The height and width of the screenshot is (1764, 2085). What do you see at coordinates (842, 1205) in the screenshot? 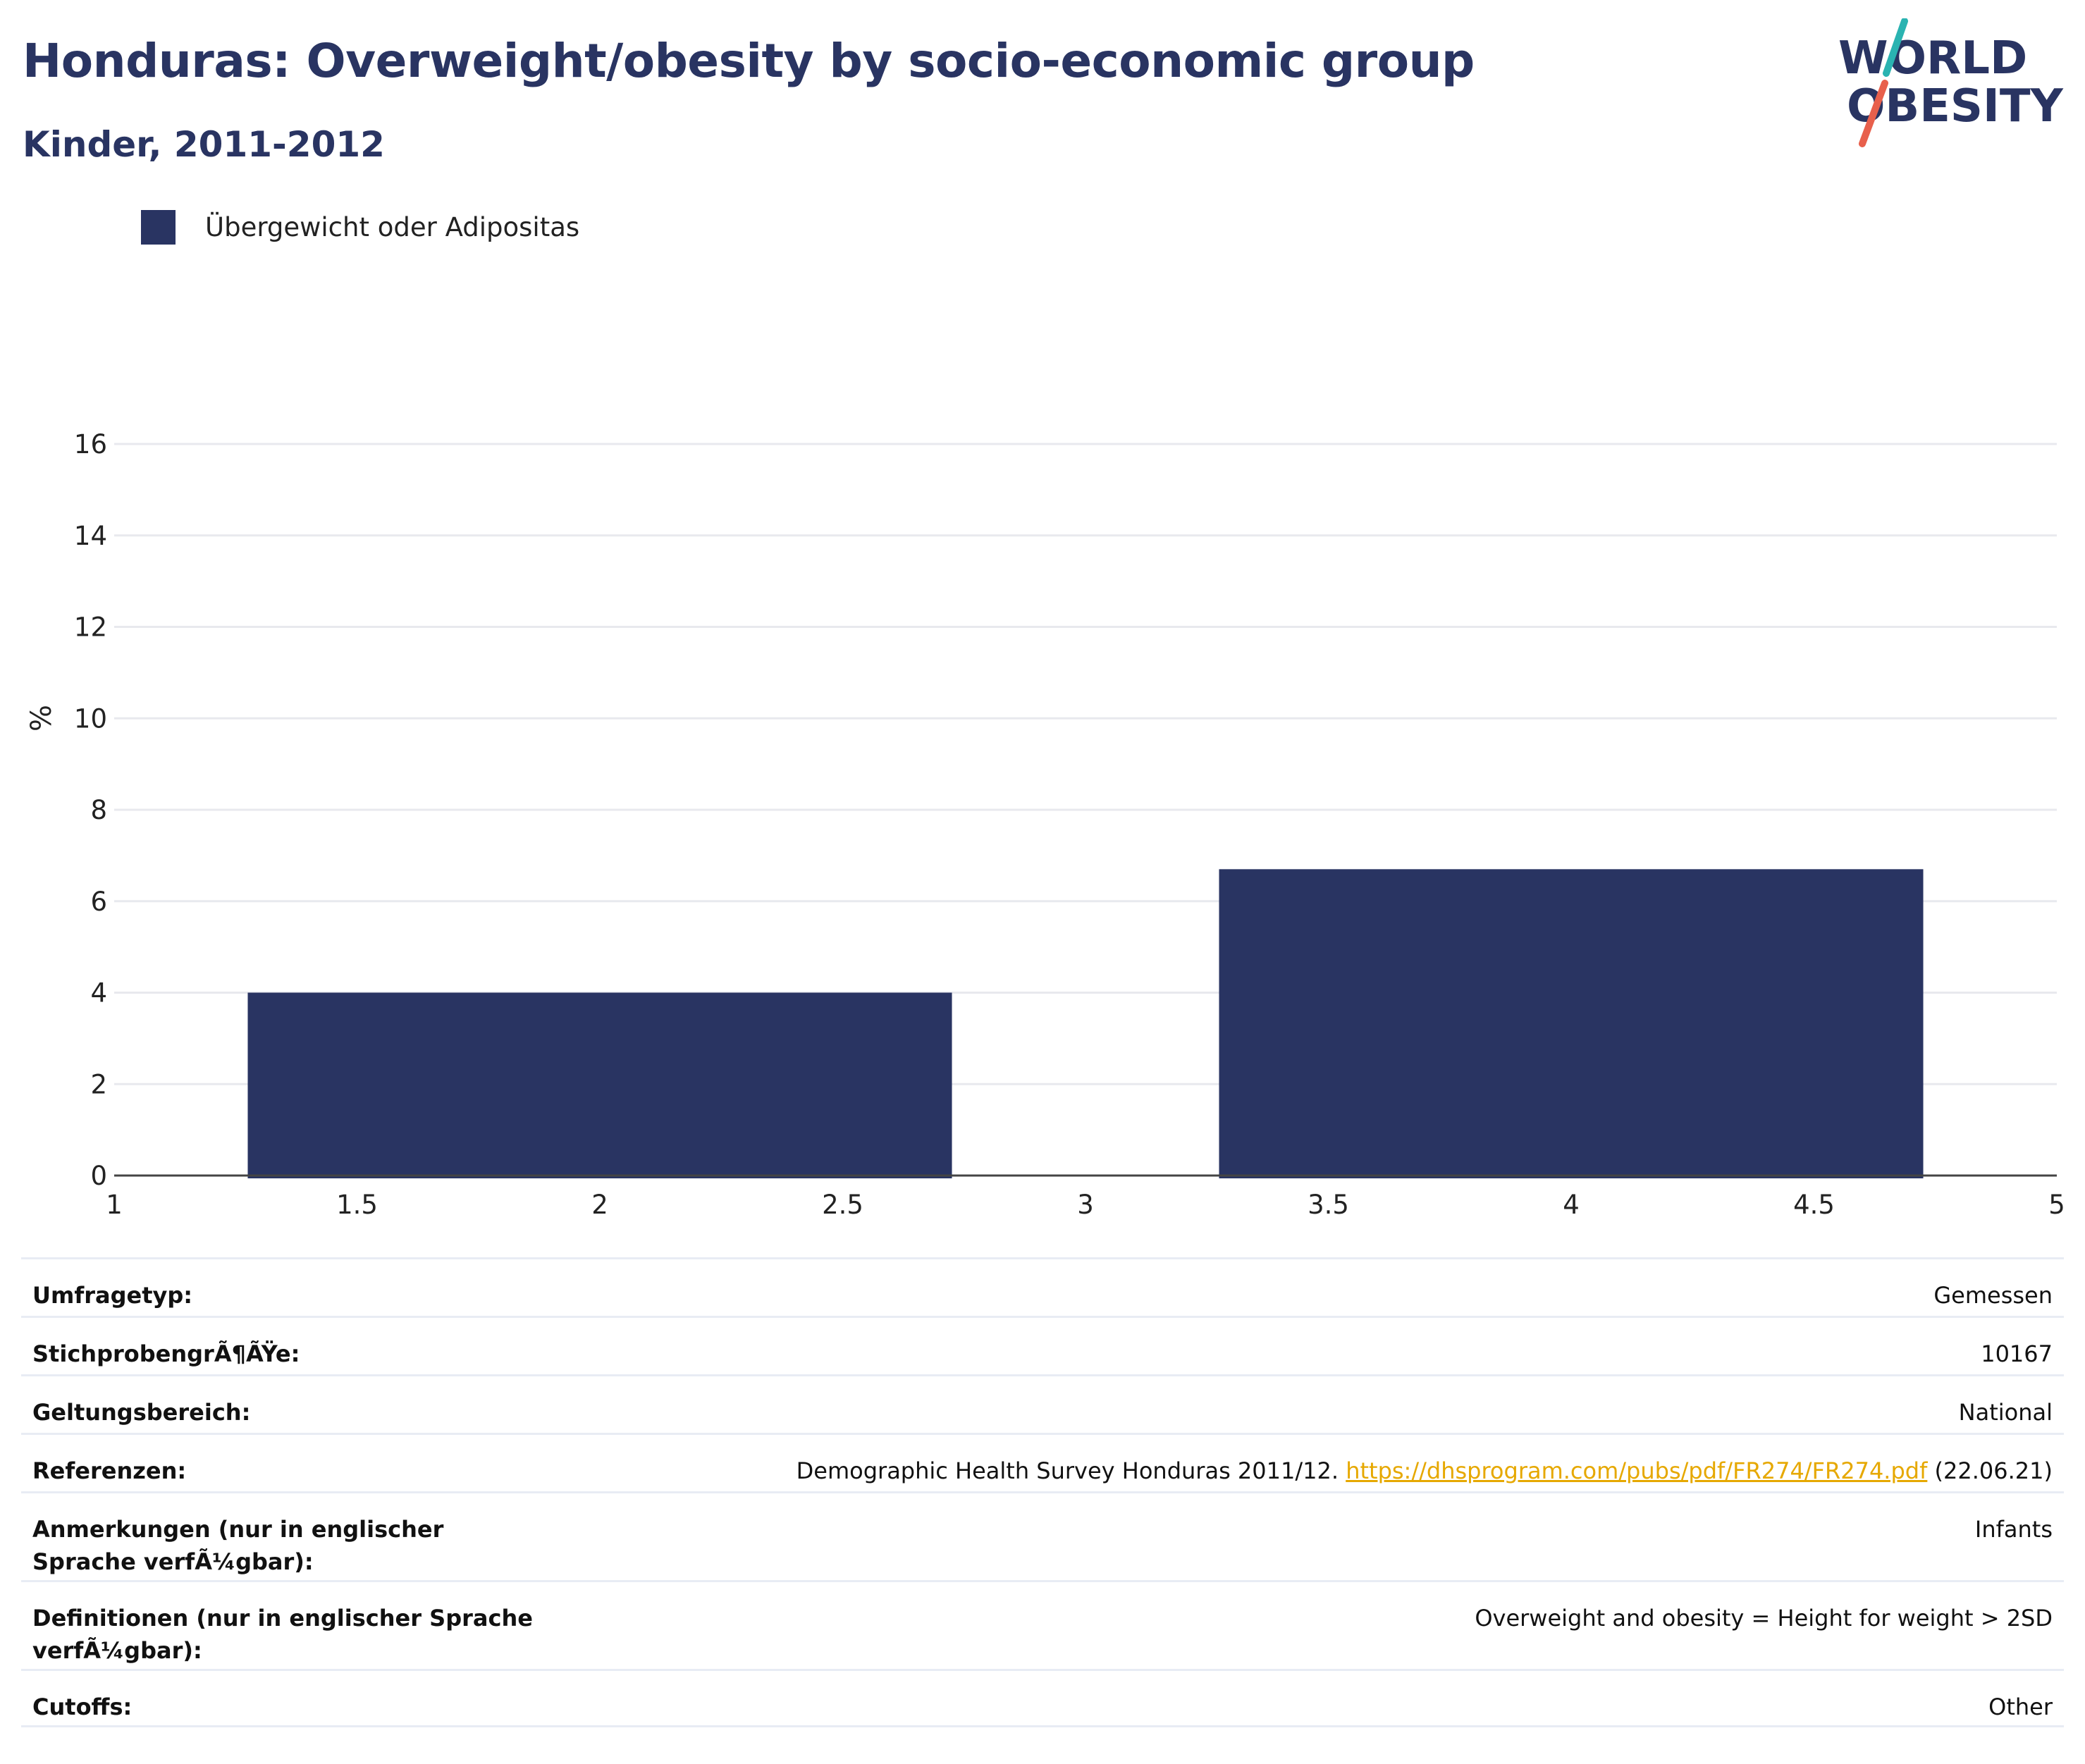
I see `x-tick-label: 2.5` at bounding box center [842, 1205].